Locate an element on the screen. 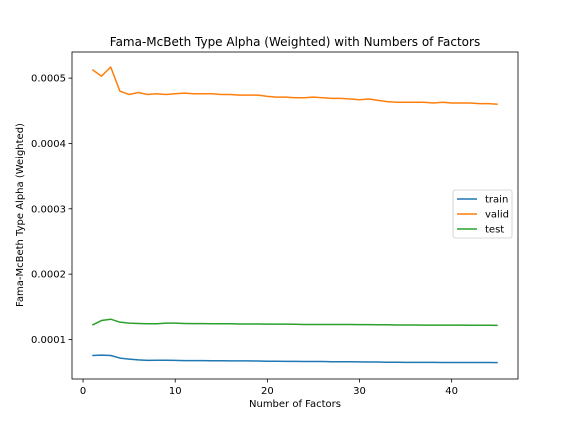 The width and height of the screenshot is (576, 432). x-tick-label: 10 is located at coordinates (175, 391).